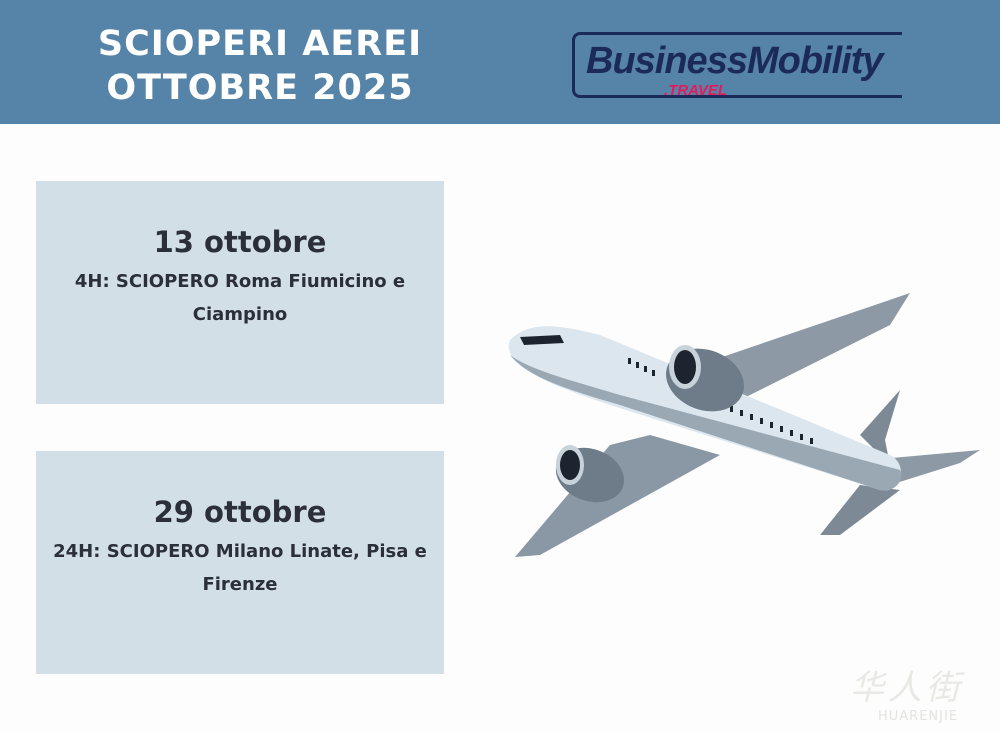 The height and width of the screenshot is (731, 1000). I want to click on cabin-windows, so click(720, 401).